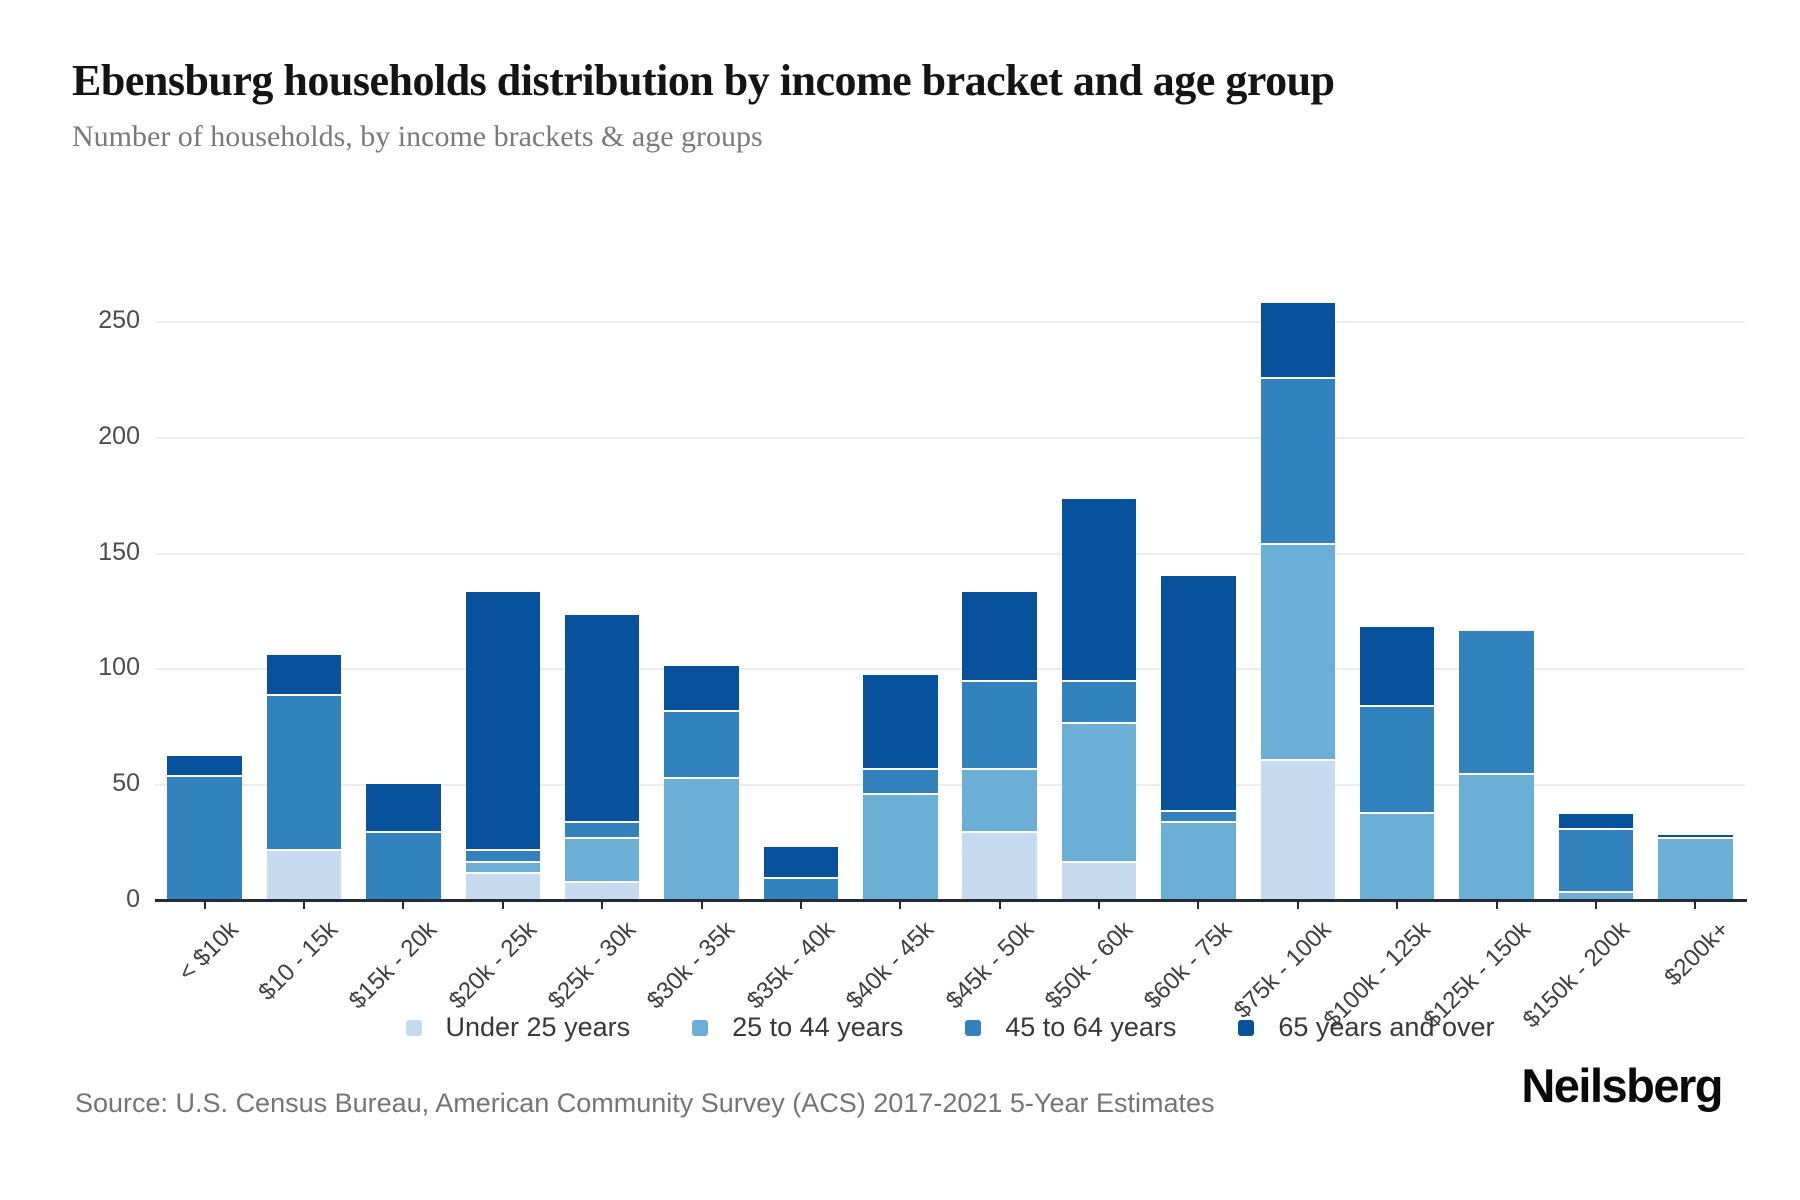  Describe the element at coordinates (208, 951) in the screenshot. I see `x-tick-label-1: < $10k` at that location.